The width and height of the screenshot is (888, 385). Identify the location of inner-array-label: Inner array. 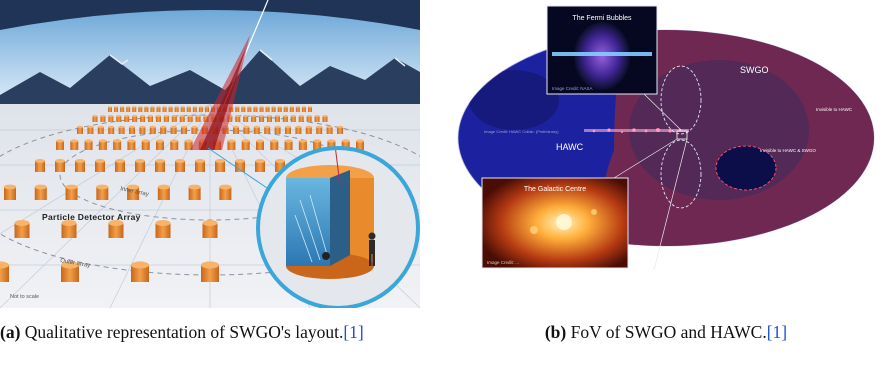
(135, 192).